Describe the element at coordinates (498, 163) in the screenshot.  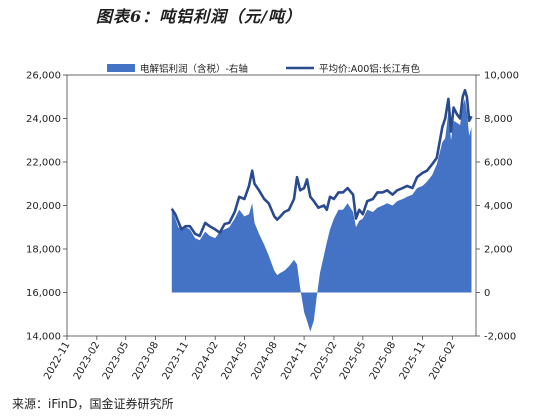
I see `y-right-tick-label: 6,000` at that location.